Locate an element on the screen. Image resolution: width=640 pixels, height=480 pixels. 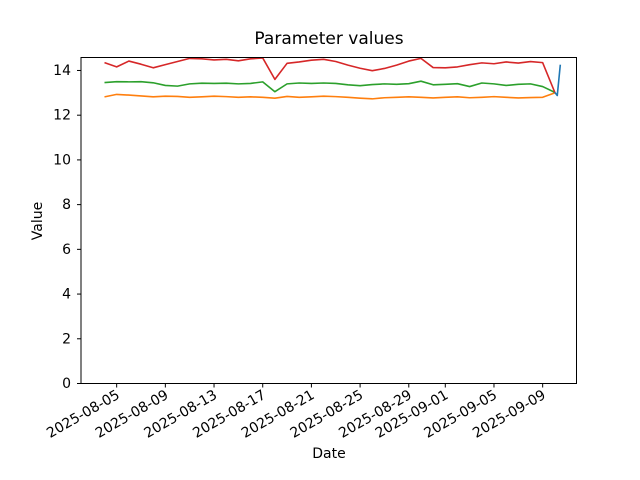
y-tick-label: 2 is located at coordinates (66, 339).